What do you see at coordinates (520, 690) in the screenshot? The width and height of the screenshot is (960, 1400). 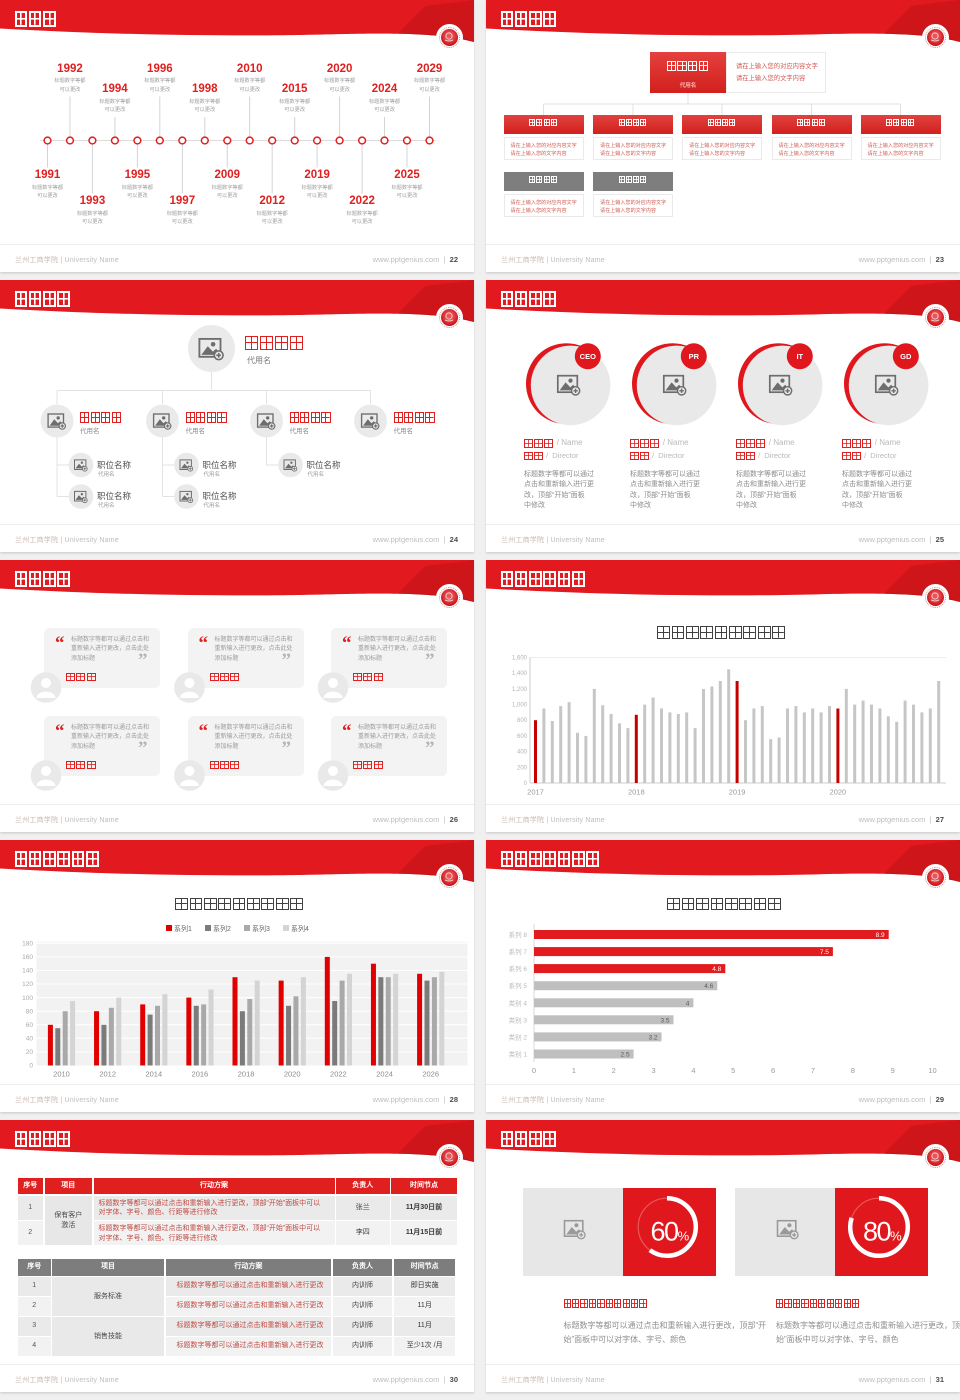 I see `svg-text: 1,200` at bounding box center [520, 690].